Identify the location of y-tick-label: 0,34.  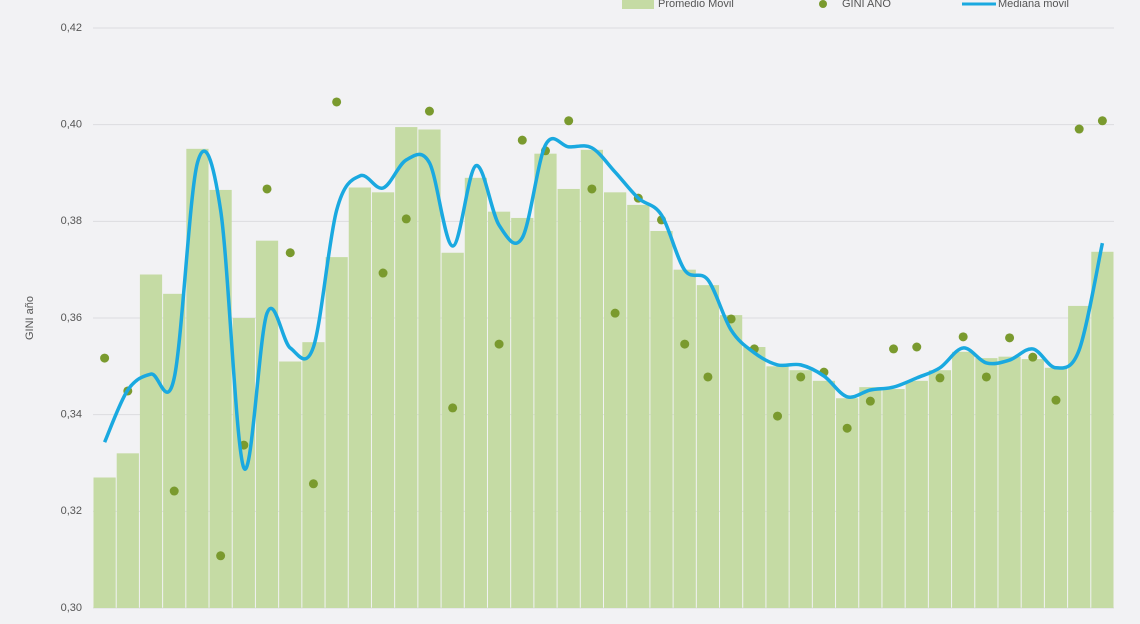
(71, 415).